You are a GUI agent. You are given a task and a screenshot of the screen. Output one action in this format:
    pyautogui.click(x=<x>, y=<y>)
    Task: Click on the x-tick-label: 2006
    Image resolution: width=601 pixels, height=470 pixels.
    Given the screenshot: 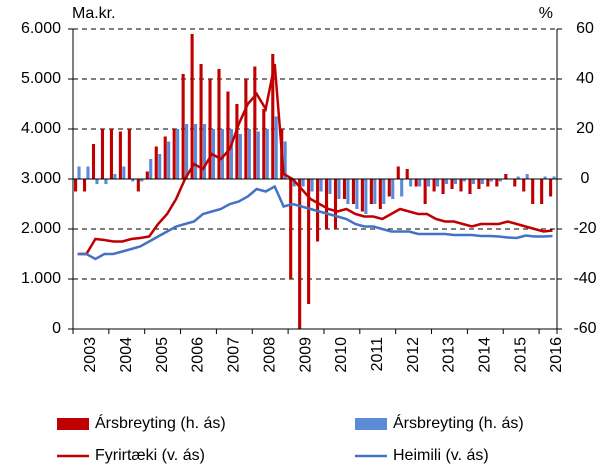 What is the action you would take?
    pyautogui.click(x=198, y=355)
    